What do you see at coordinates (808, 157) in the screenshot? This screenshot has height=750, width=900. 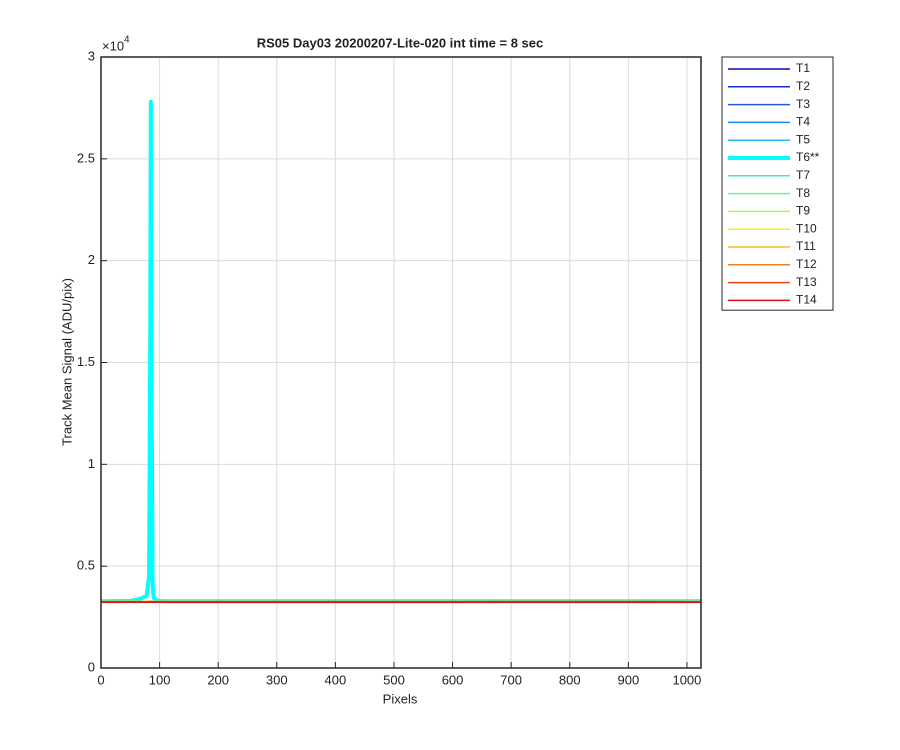 I see `legend-label: T6**` at bounding box center [808, 157].